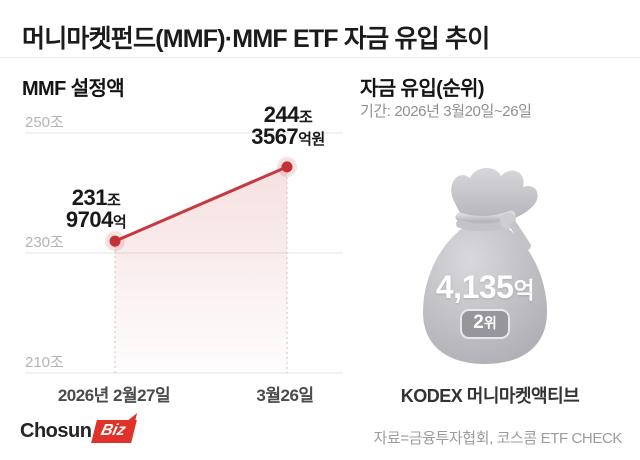  Describe the element at coordinates (256, 39) in the screenshot. I see `page-title: 머니마켓펀드(MMF)·MMF ETF 자금 유입 추이` at that location.